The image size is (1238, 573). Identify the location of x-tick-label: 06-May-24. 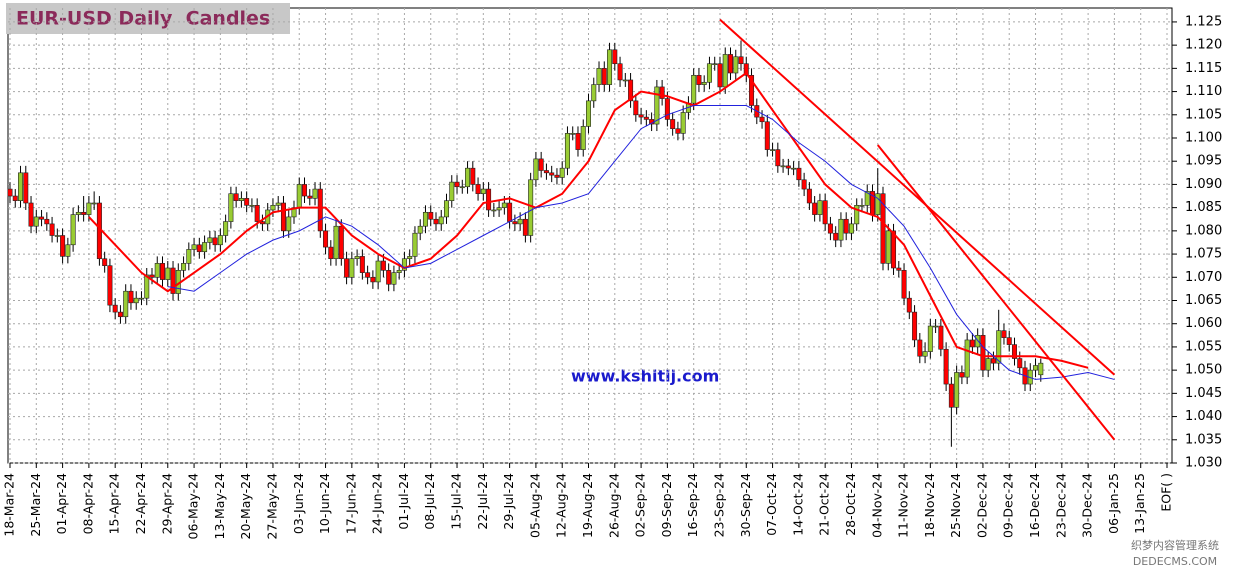
(193, 506).